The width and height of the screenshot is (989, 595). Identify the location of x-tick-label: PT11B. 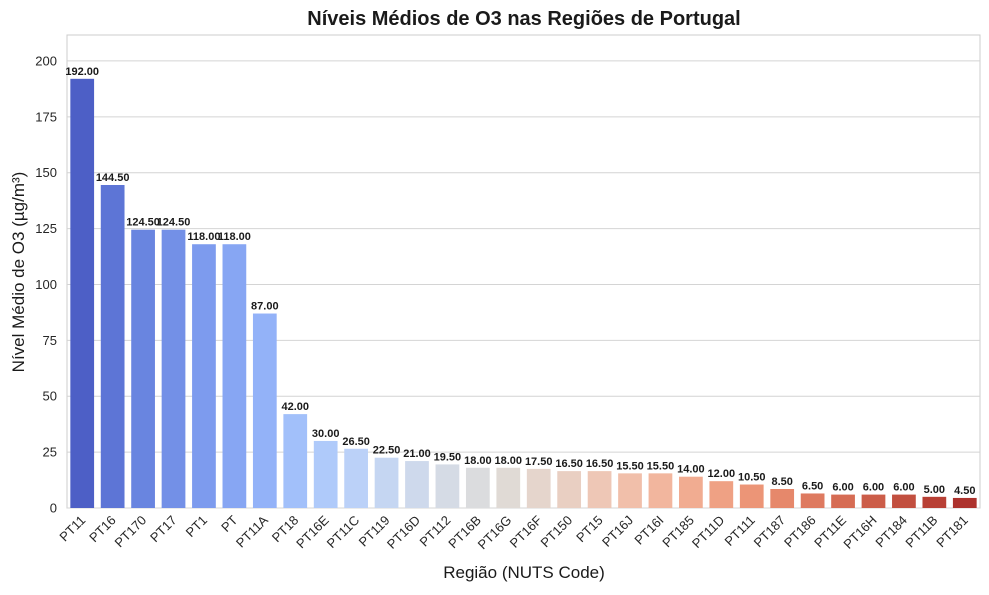
(921, 532).